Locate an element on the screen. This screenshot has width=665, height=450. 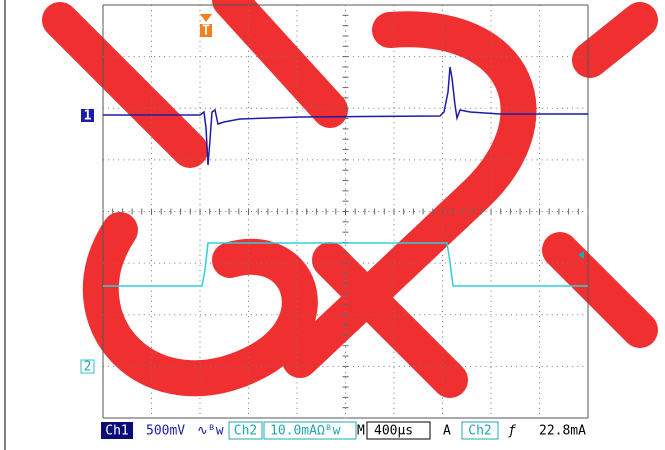
ch2-label: Ch2 is located at coordinates (245, 431).